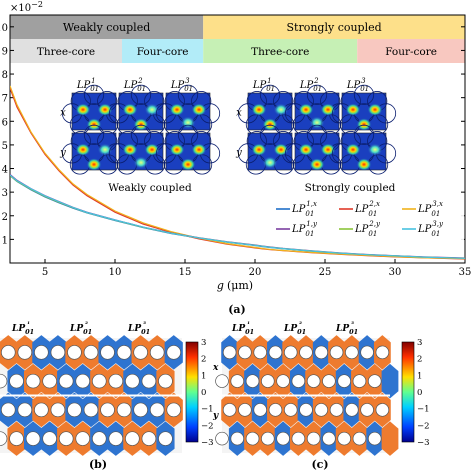 The height and width of the screenshot is (474, 474). I want to click on caption-a: (a), so click(237, 309).